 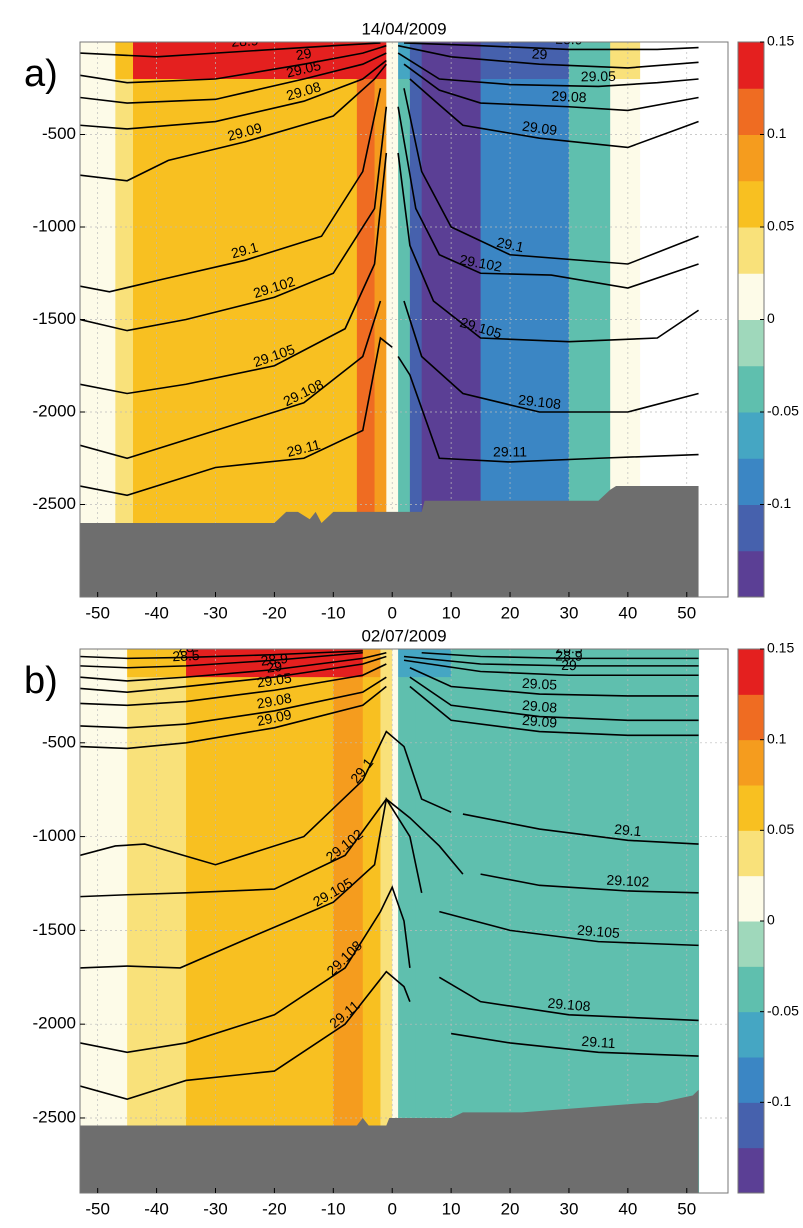 I want to click on x-tick-label: -50, so click(x=97, y=612).